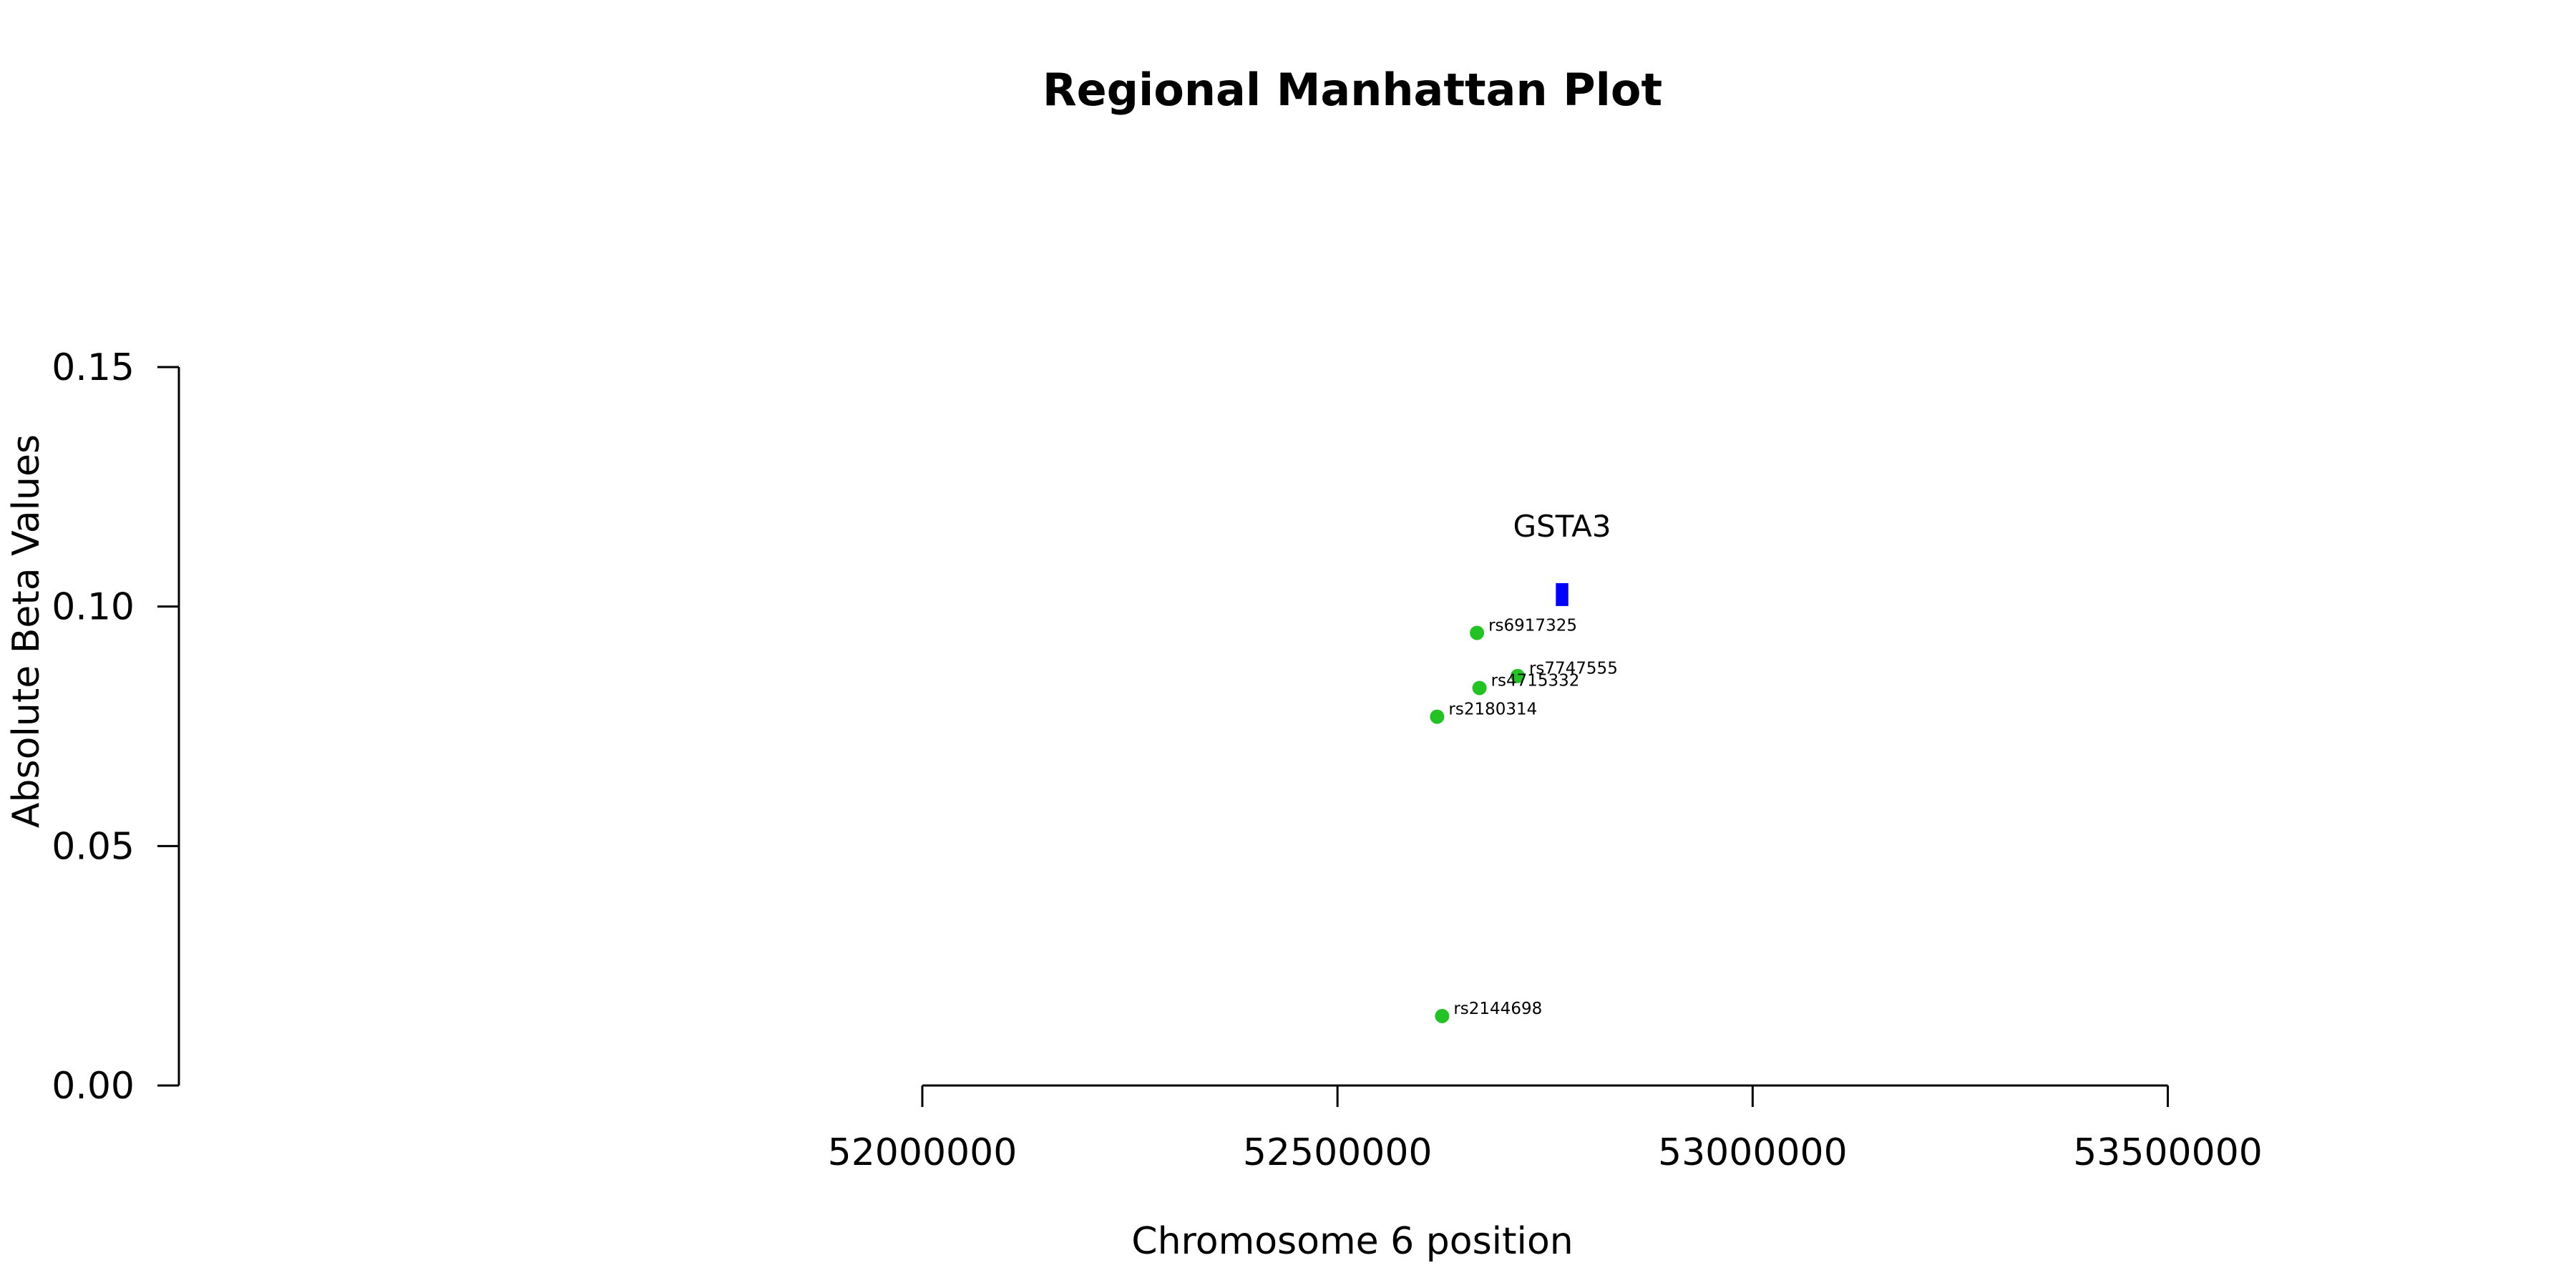  I want to click on x-axis: 52000000 52500000 53000000 53500000, so click(1546, 1129).